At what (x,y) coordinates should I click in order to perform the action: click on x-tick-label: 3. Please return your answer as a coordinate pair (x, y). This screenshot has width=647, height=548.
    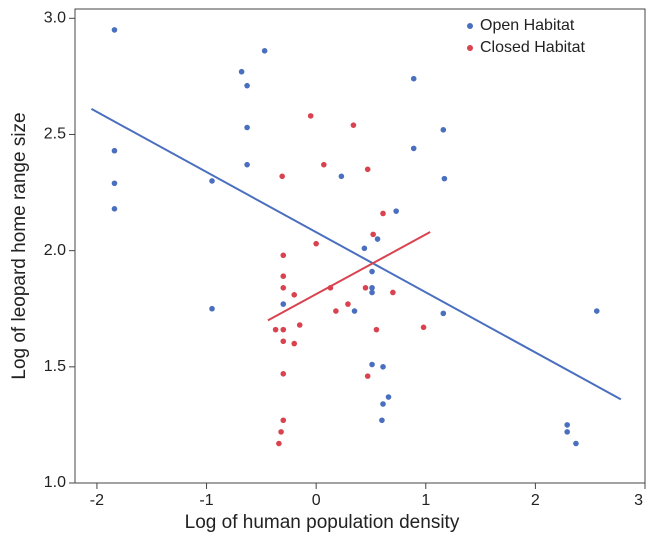
    Looking at the image, I should click on (638, 500).